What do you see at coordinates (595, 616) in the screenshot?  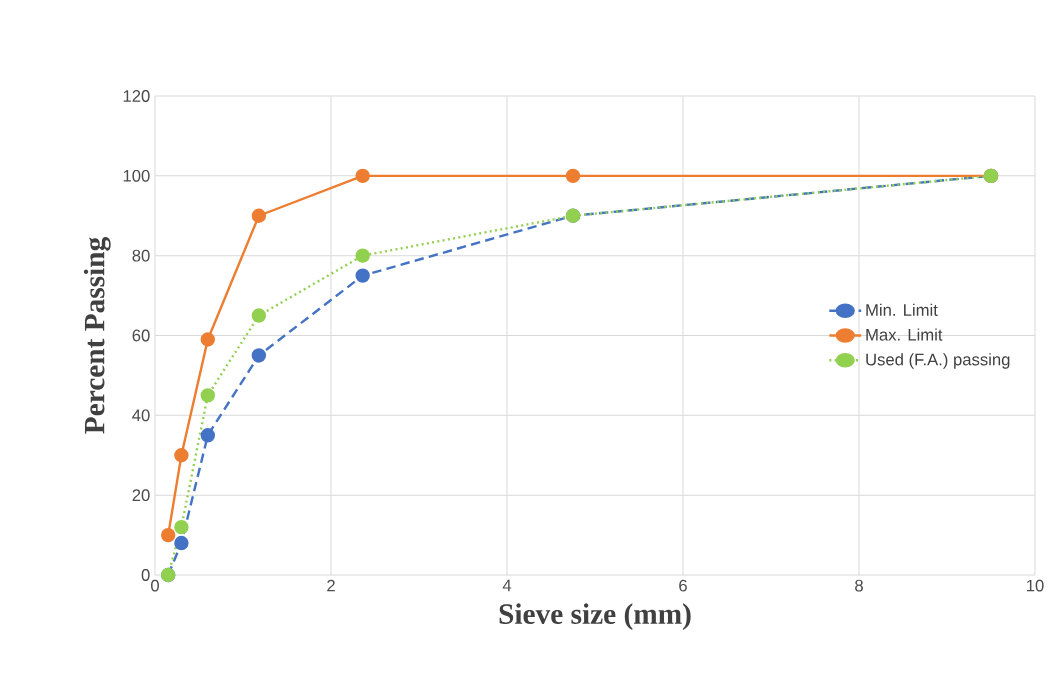 I see `x-axis-title: Sieve size (mm)` at bounding box center [595, 616].